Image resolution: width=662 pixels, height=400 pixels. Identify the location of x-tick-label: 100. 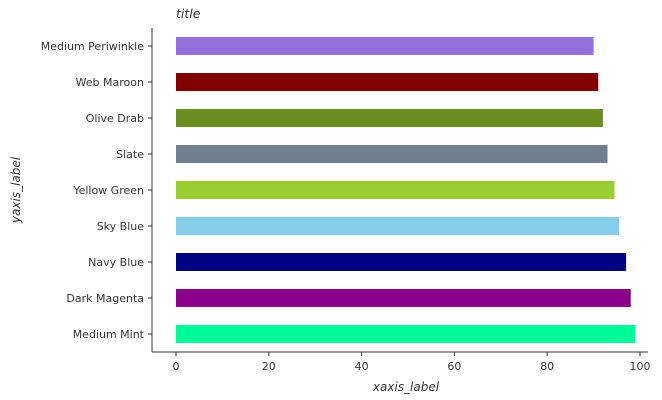
(640, 366).